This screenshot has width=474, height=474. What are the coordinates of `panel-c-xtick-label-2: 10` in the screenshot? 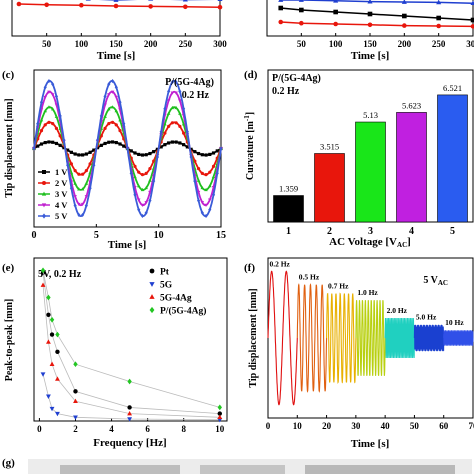 It's located at (159, 235).